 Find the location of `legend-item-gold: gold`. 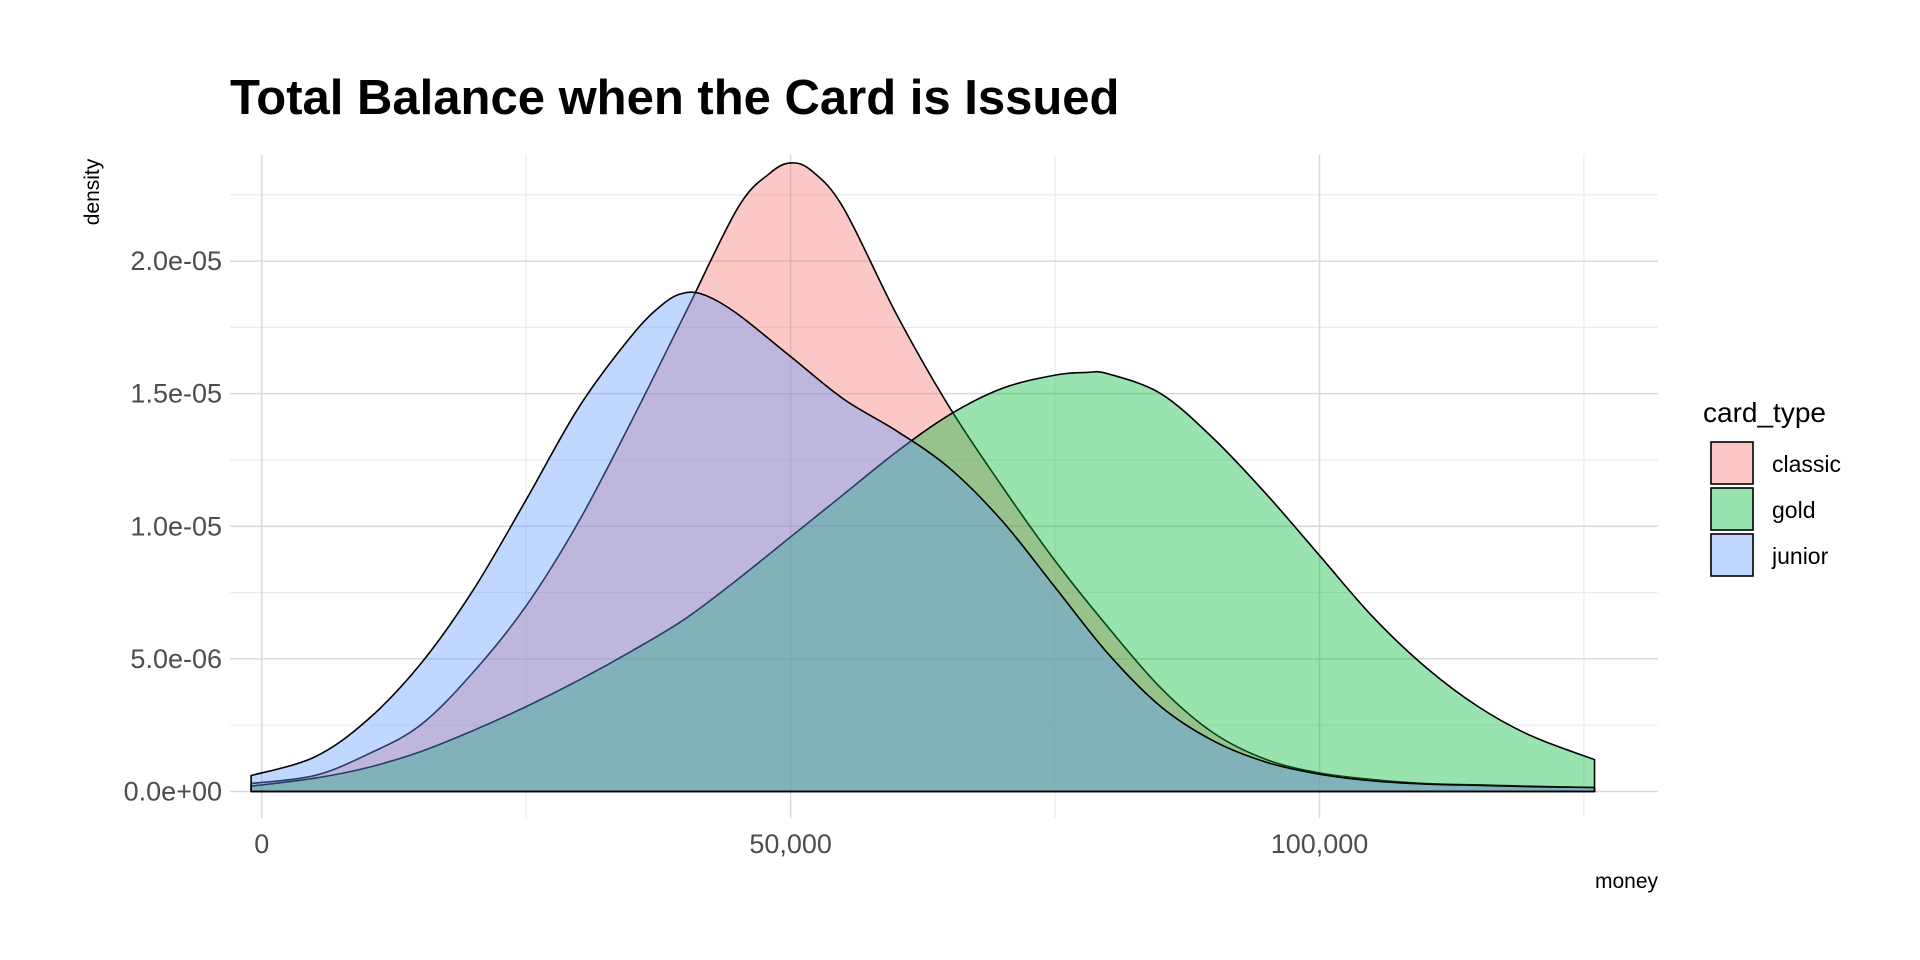

legend-item-gold: gold is located at coordinates (1762, 509).